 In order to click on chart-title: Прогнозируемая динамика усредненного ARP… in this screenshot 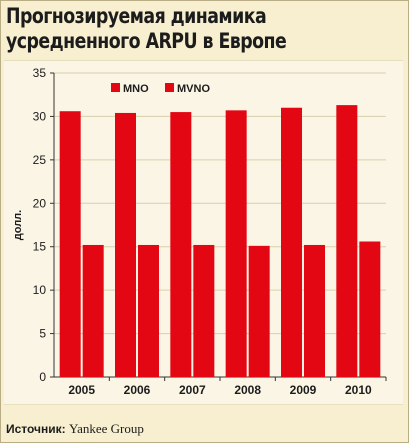, I will do `click(187, 29)`.